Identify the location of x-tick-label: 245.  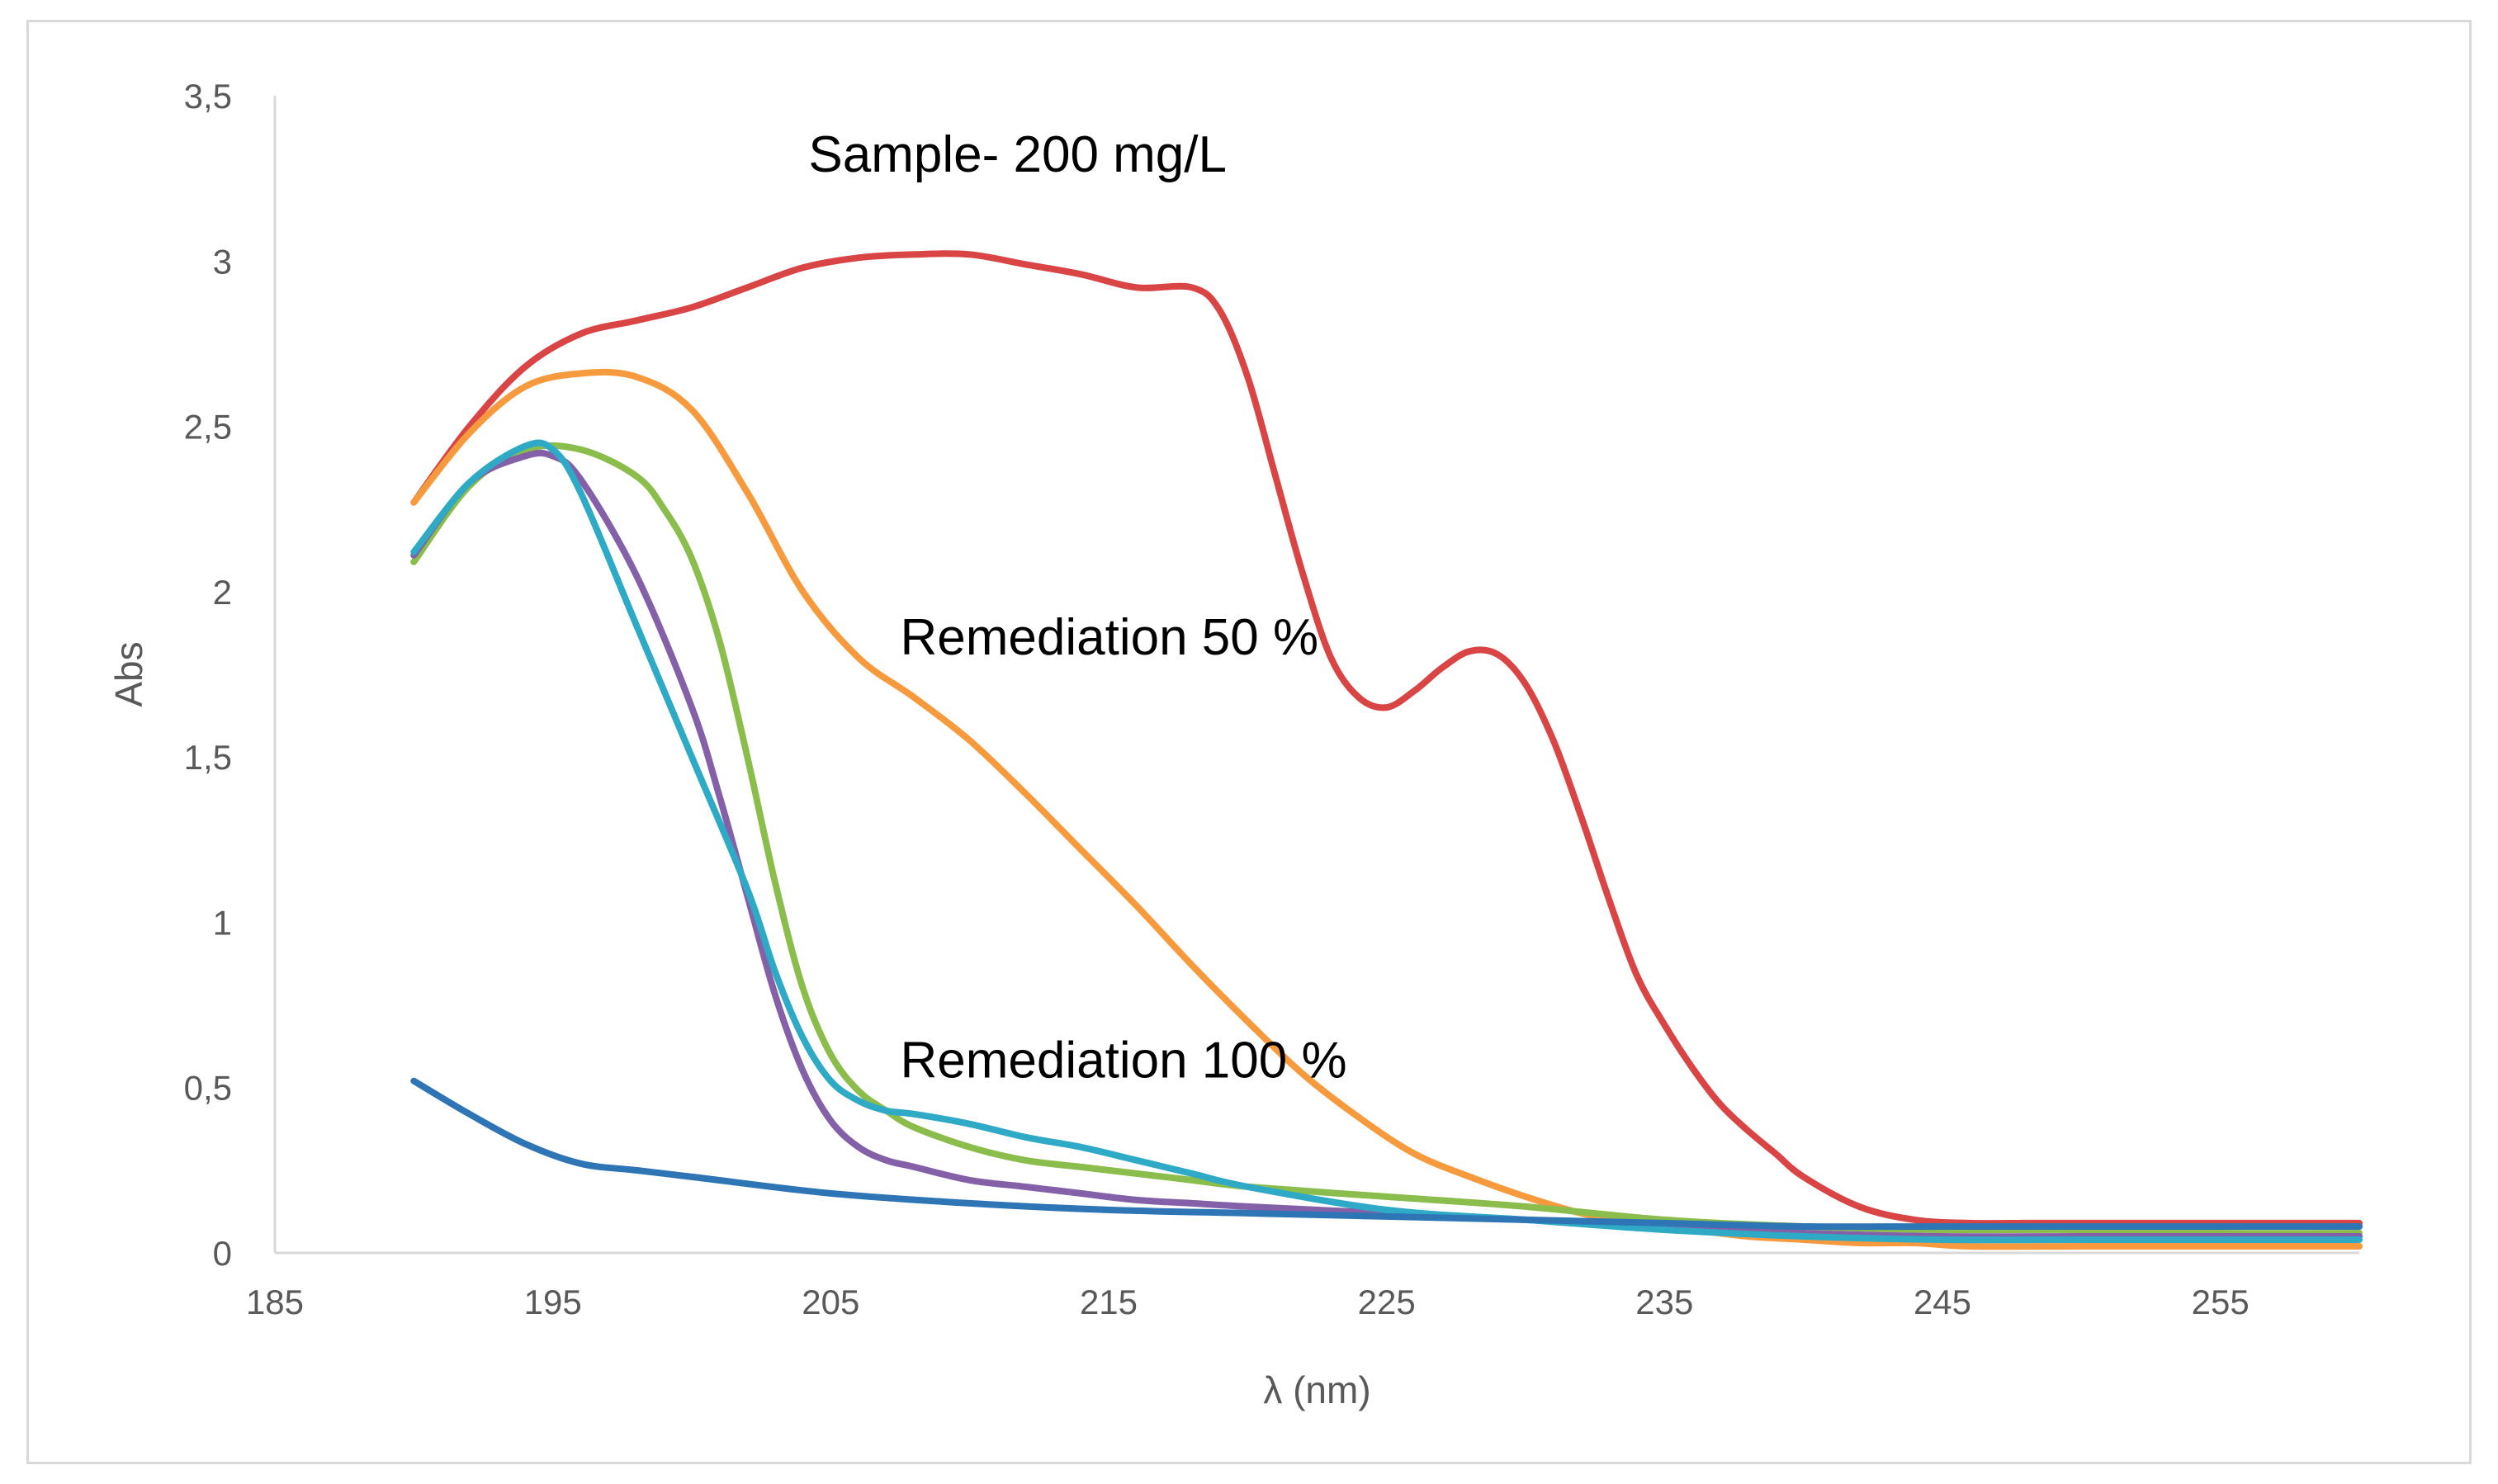
(1943, 1302).